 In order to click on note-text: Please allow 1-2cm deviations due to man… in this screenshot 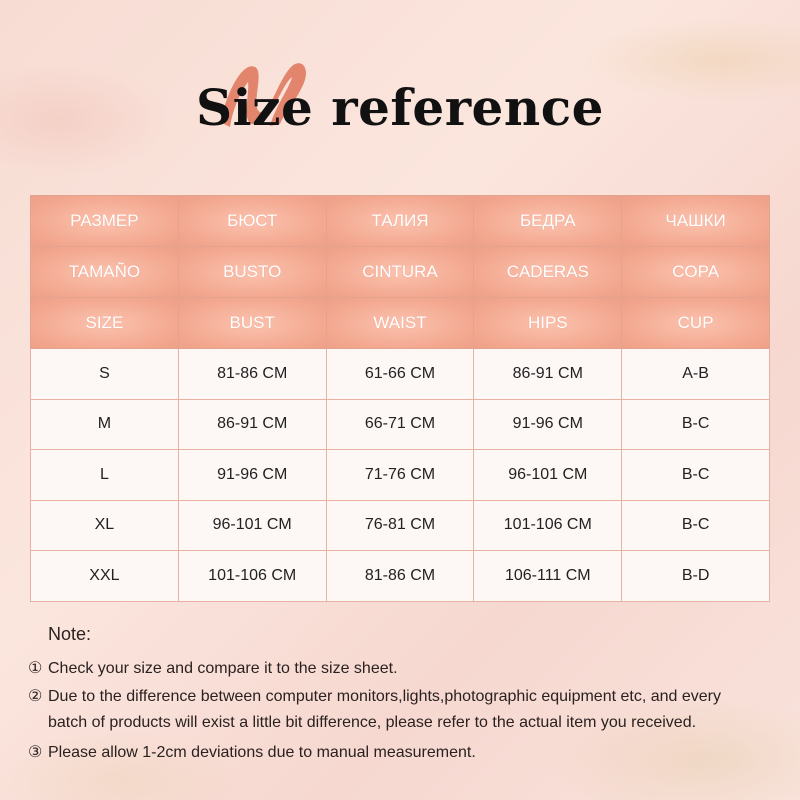, I will do `click(262, 752)`.